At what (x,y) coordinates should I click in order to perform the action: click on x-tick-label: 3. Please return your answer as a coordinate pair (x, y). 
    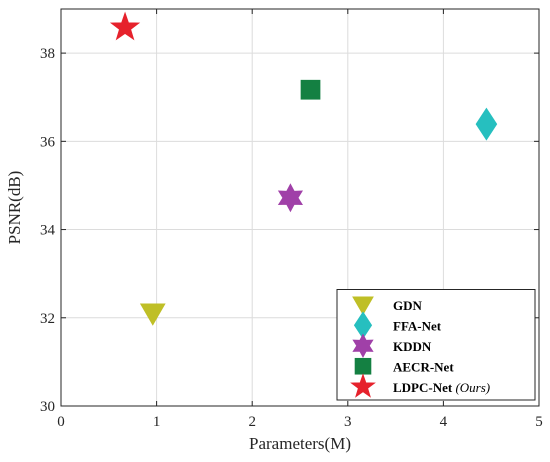
    Looking at the image, I should click on (348, 422).